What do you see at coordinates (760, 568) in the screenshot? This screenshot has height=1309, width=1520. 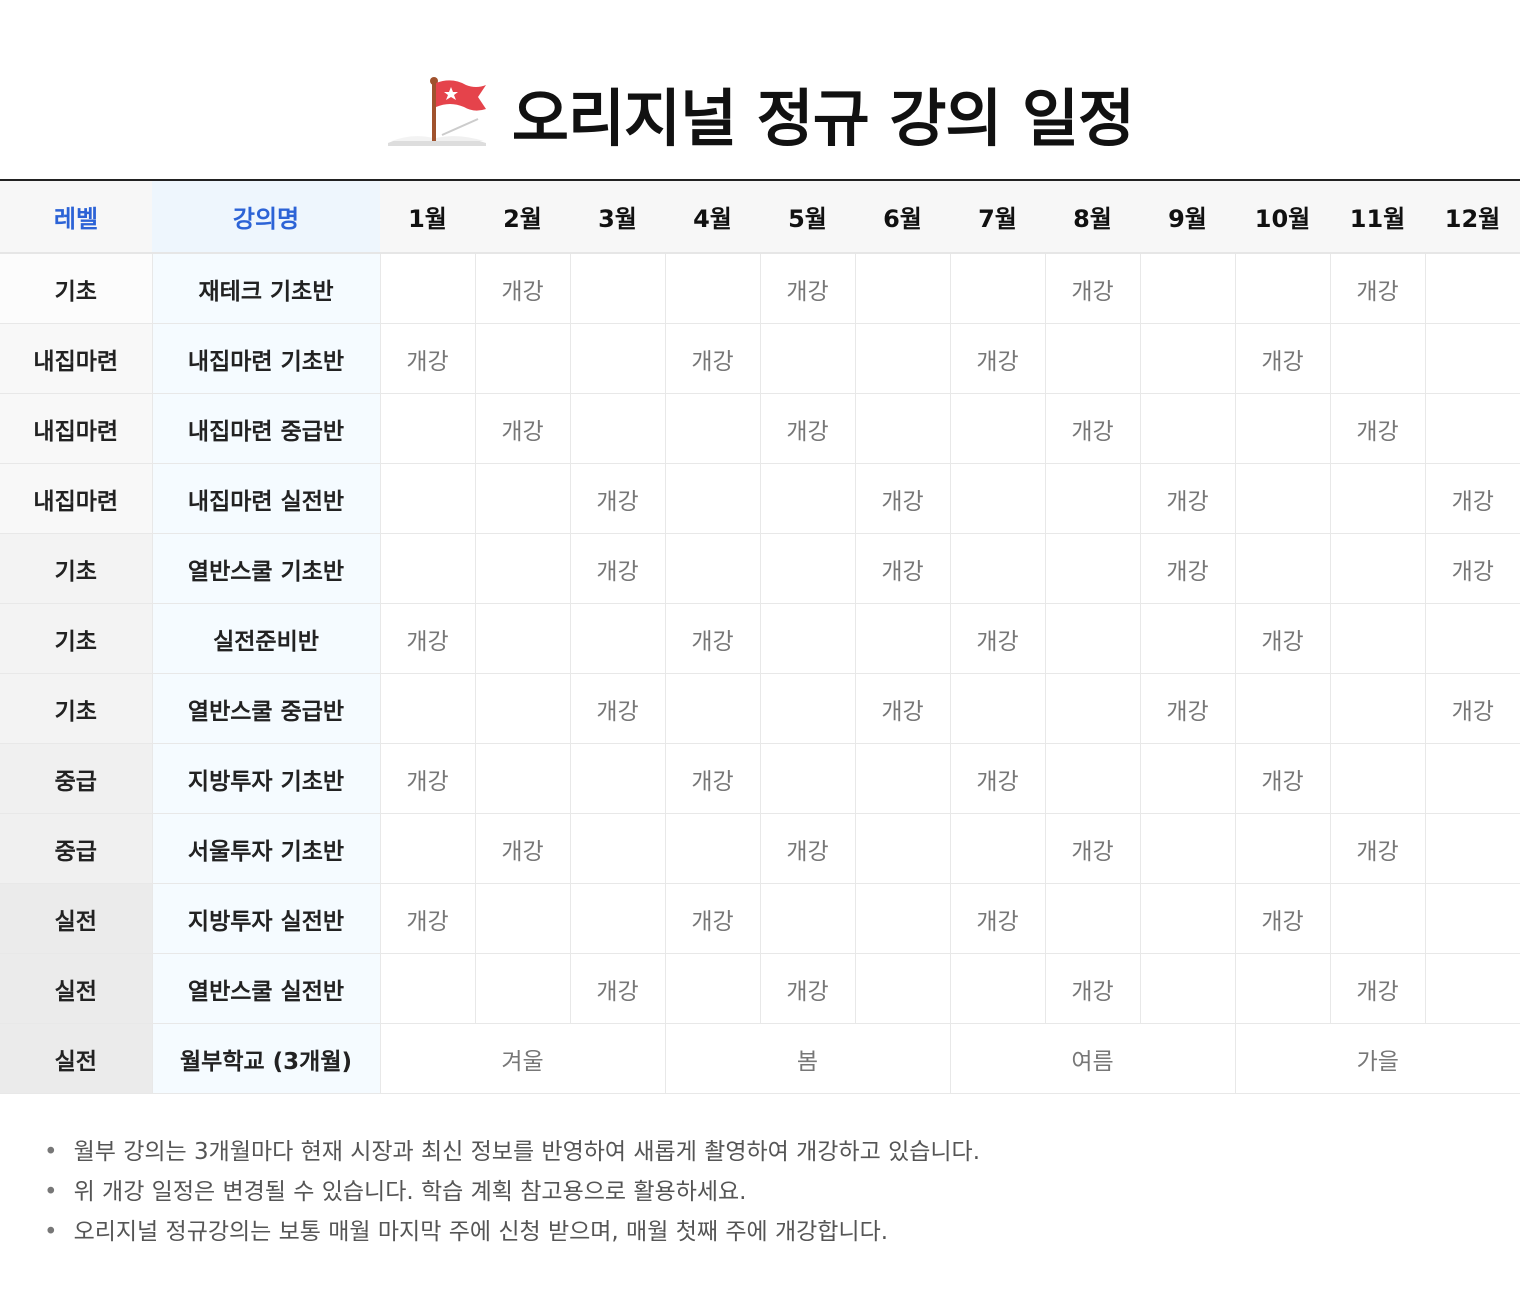 I see `table-row: 기초 열반스쿨 기초반 개강 개강 개강 개강` at bounding box center [760, 568].